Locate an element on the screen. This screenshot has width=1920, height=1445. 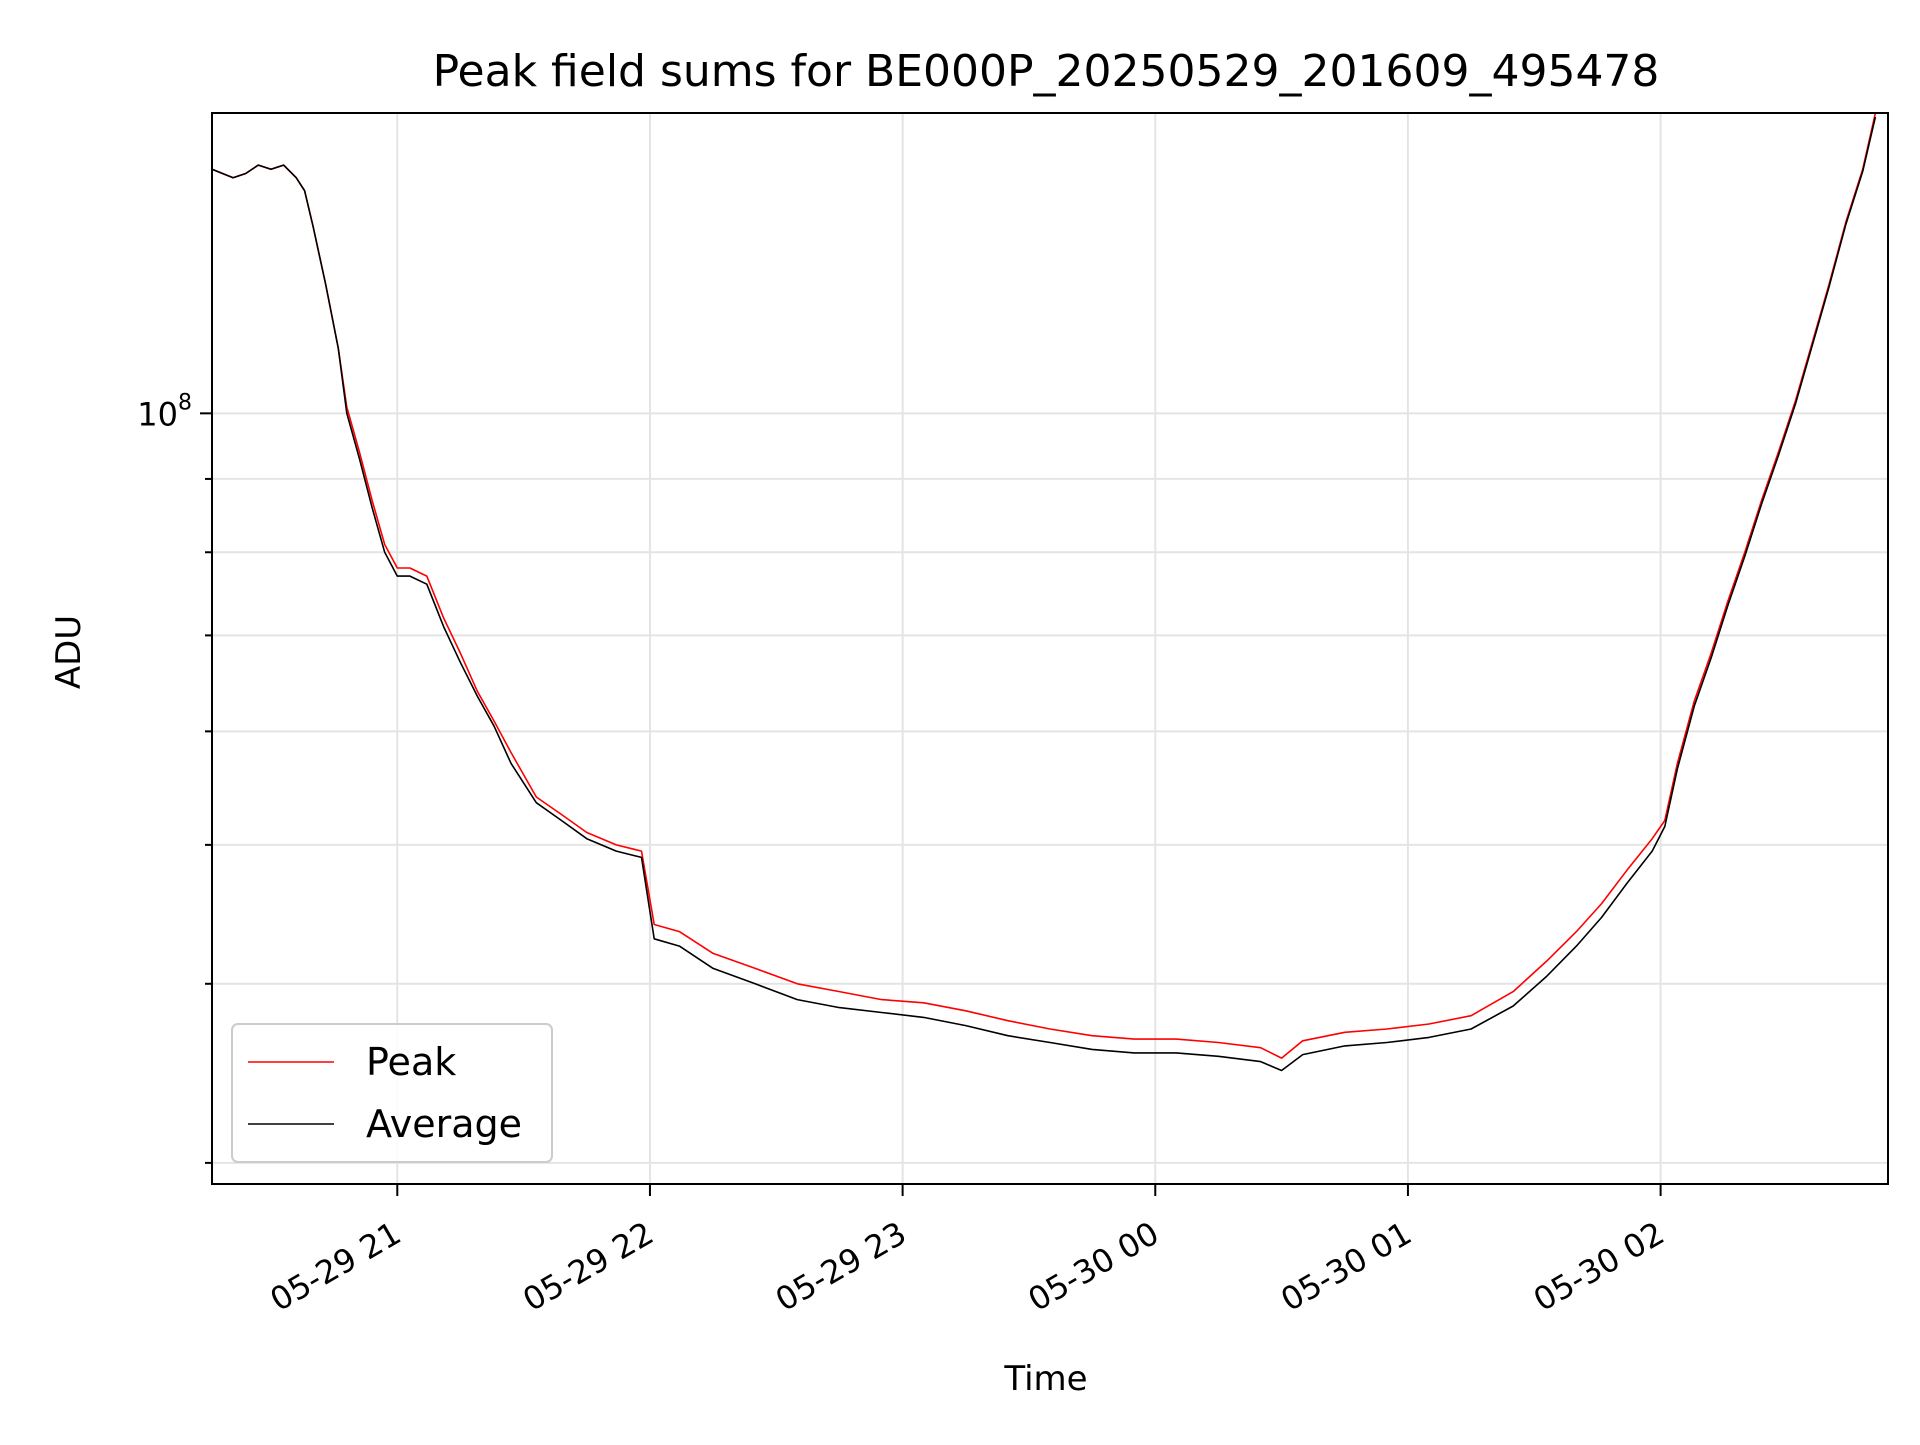
legend-label-peak: Peak is located at coordinates (411, 1062).